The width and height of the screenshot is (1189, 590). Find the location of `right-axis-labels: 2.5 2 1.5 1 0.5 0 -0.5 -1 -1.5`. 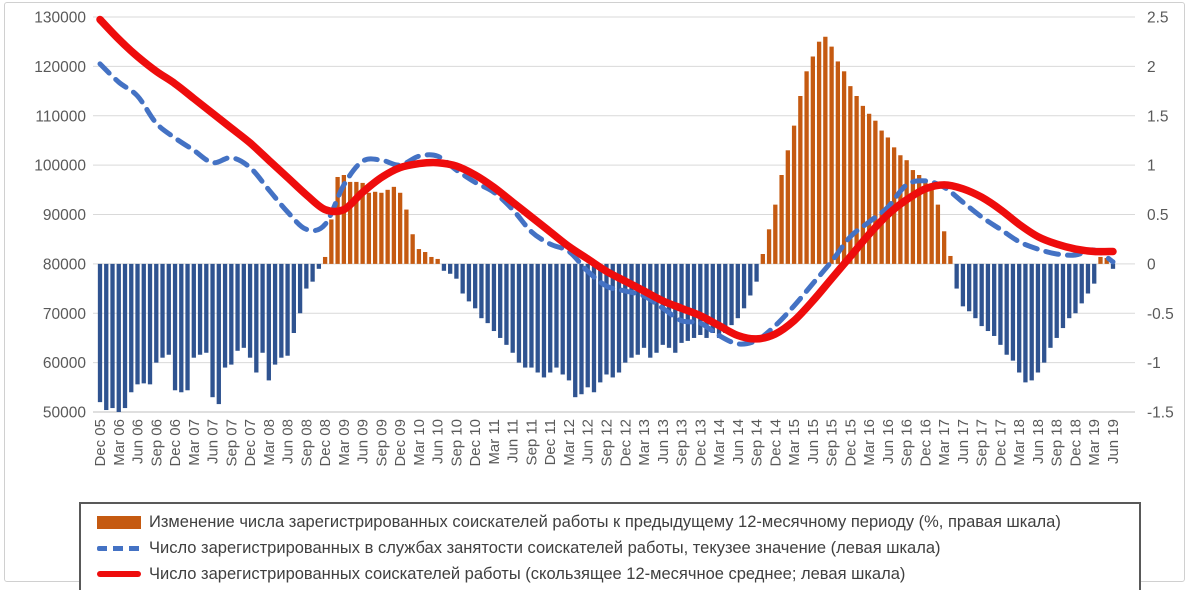

right-axis-labels: 2.5 2 1.5 1 0.5 0 -0.5 -1 -1.5 is located at coordinates (1160, 216).